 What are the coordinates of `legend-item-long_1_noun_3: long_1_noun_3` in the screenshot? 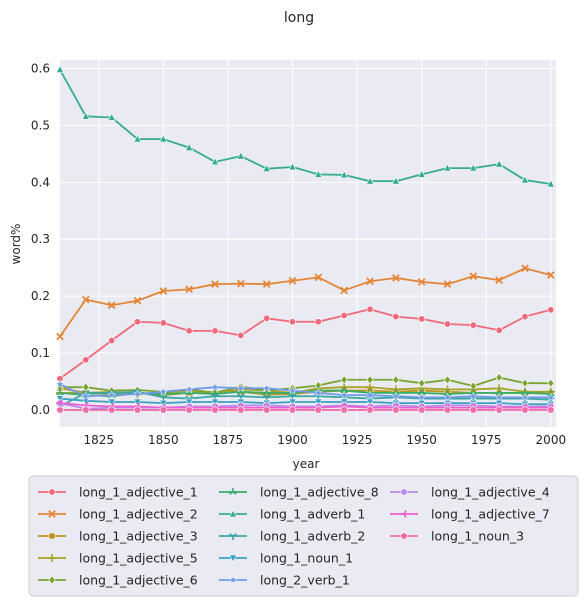 It's located at (457, 536).